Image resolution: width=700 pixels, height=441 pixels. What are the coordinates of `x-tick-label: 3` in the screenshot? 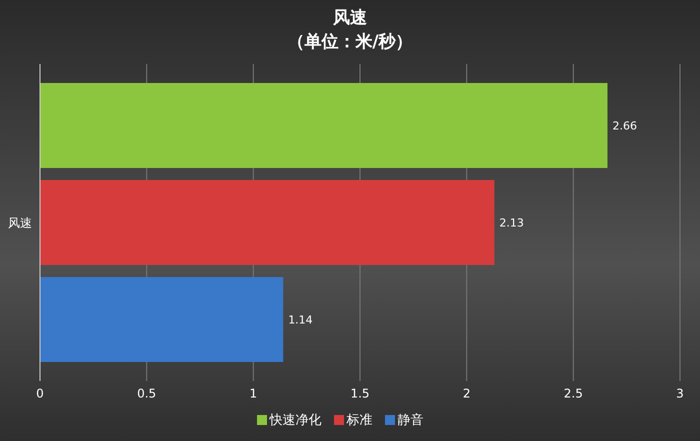 It's located at (680, 393).